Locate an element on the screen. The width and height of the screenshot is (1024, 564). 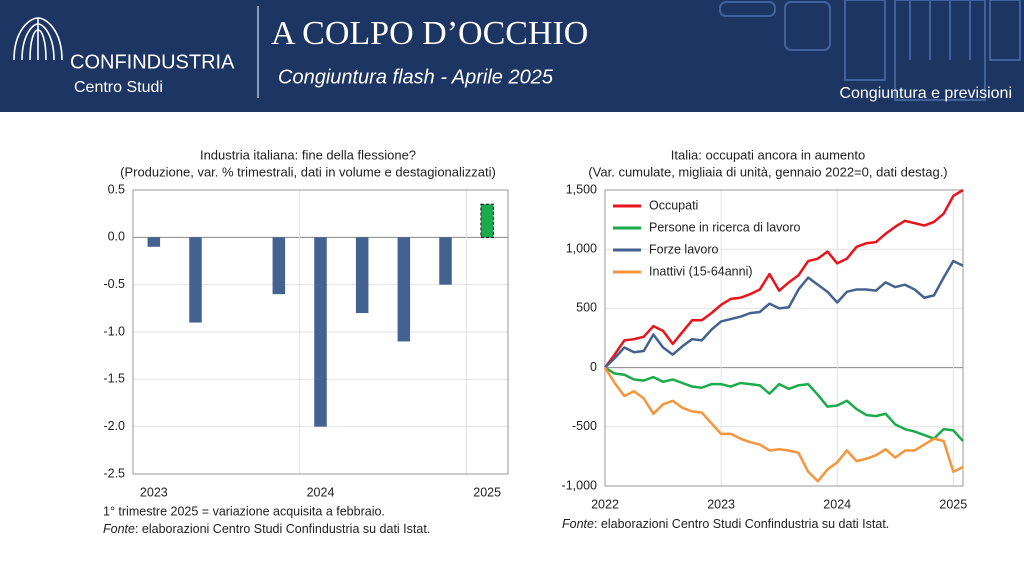
y-tick-label: -2.5 is located at coordinates (114, 473).